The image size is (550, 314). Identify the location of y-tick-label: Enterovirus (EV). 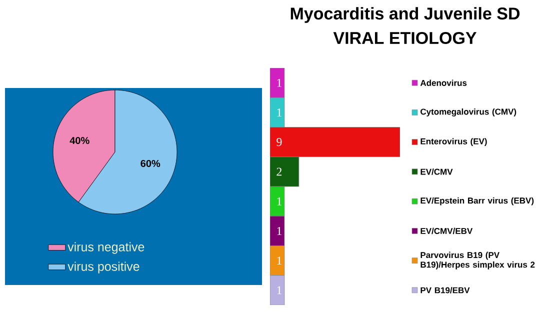
(453, 142).